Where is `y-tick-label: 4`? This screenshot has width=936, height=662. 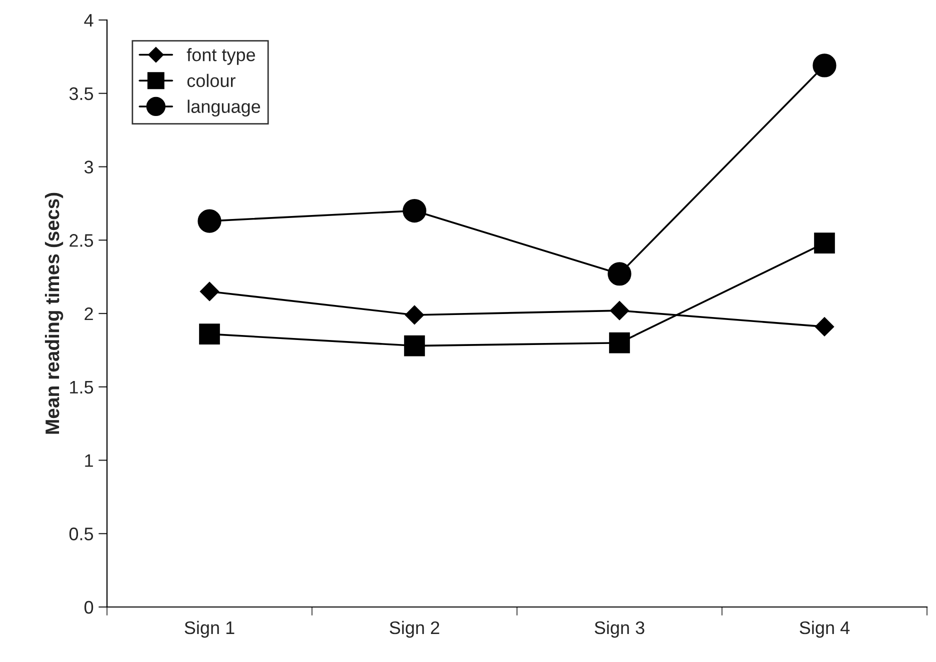
y-tick-label: 4 is located at coordinates (89, 20).